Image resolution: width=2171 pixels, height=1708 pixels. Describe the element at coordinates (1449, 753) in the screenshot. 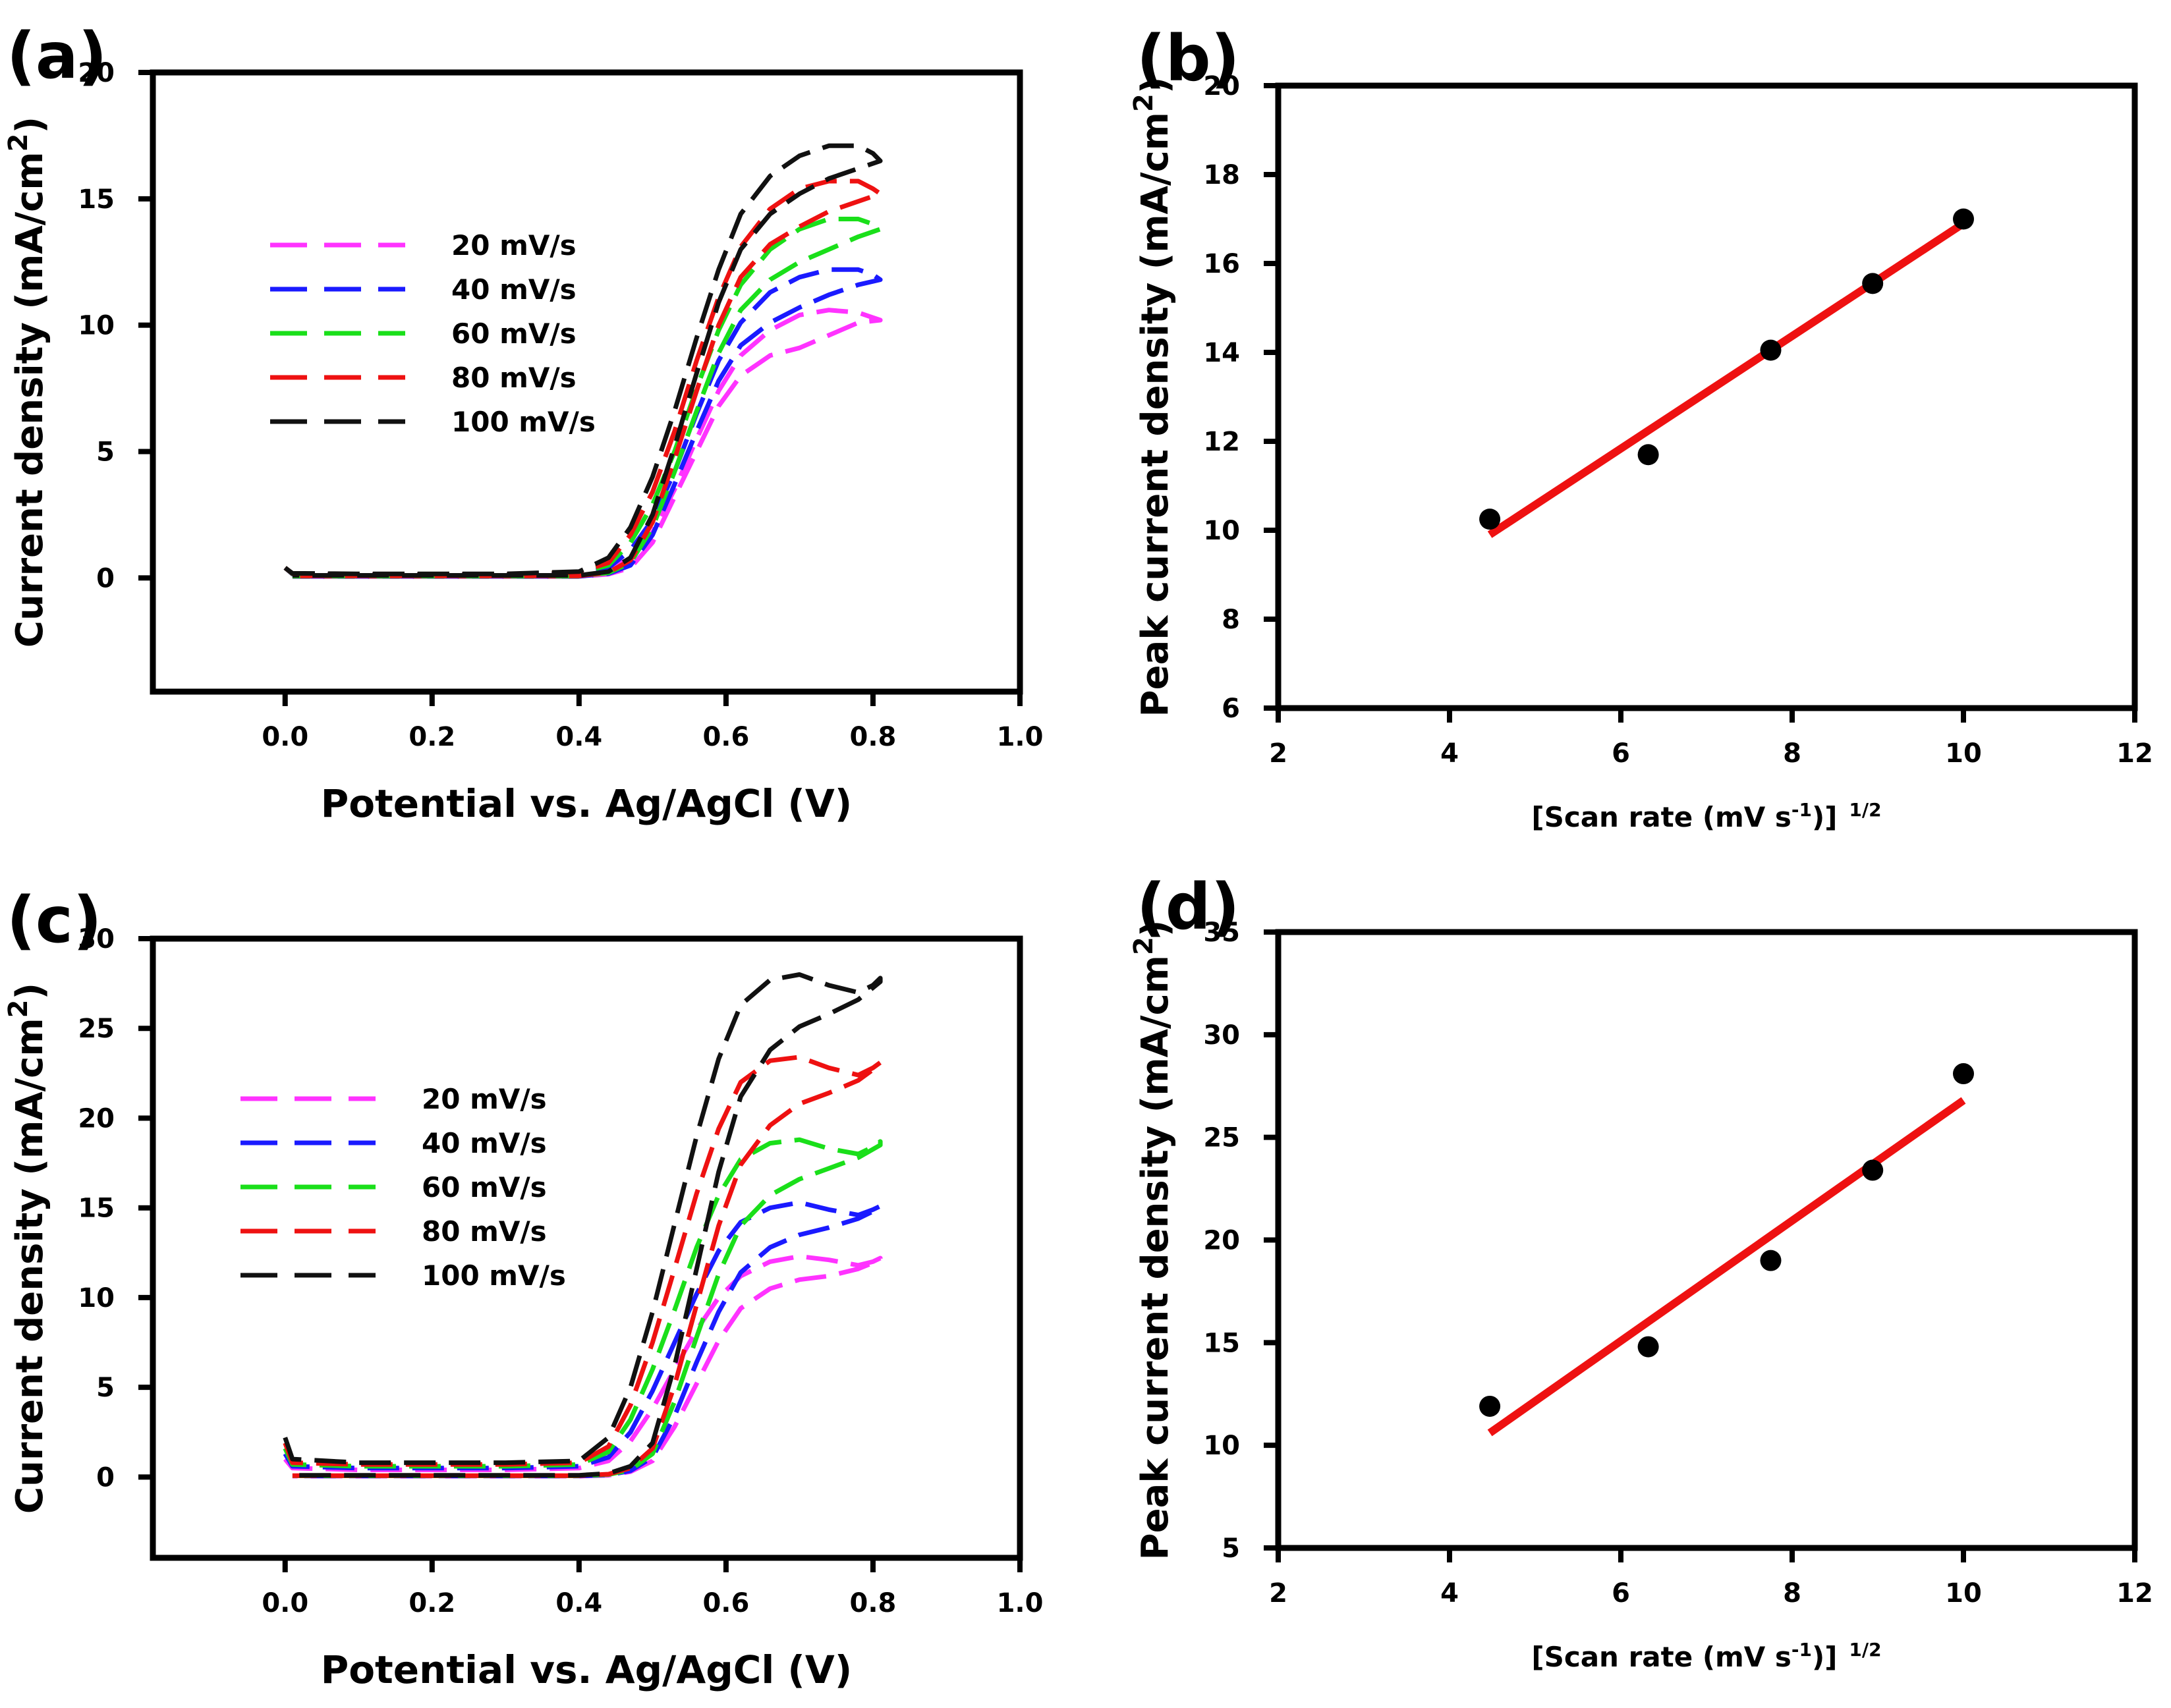

I see `x-tick-label: 4` at that location.